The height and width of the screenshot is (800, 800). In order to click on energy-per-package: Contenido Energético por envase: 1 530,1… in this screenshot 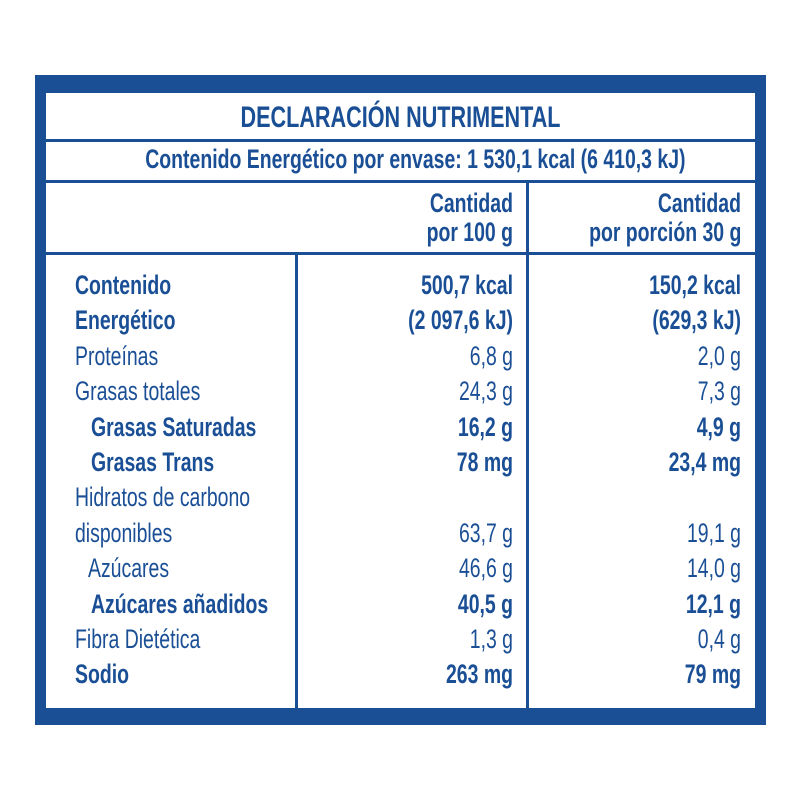, I will do `click(415, 159)`.